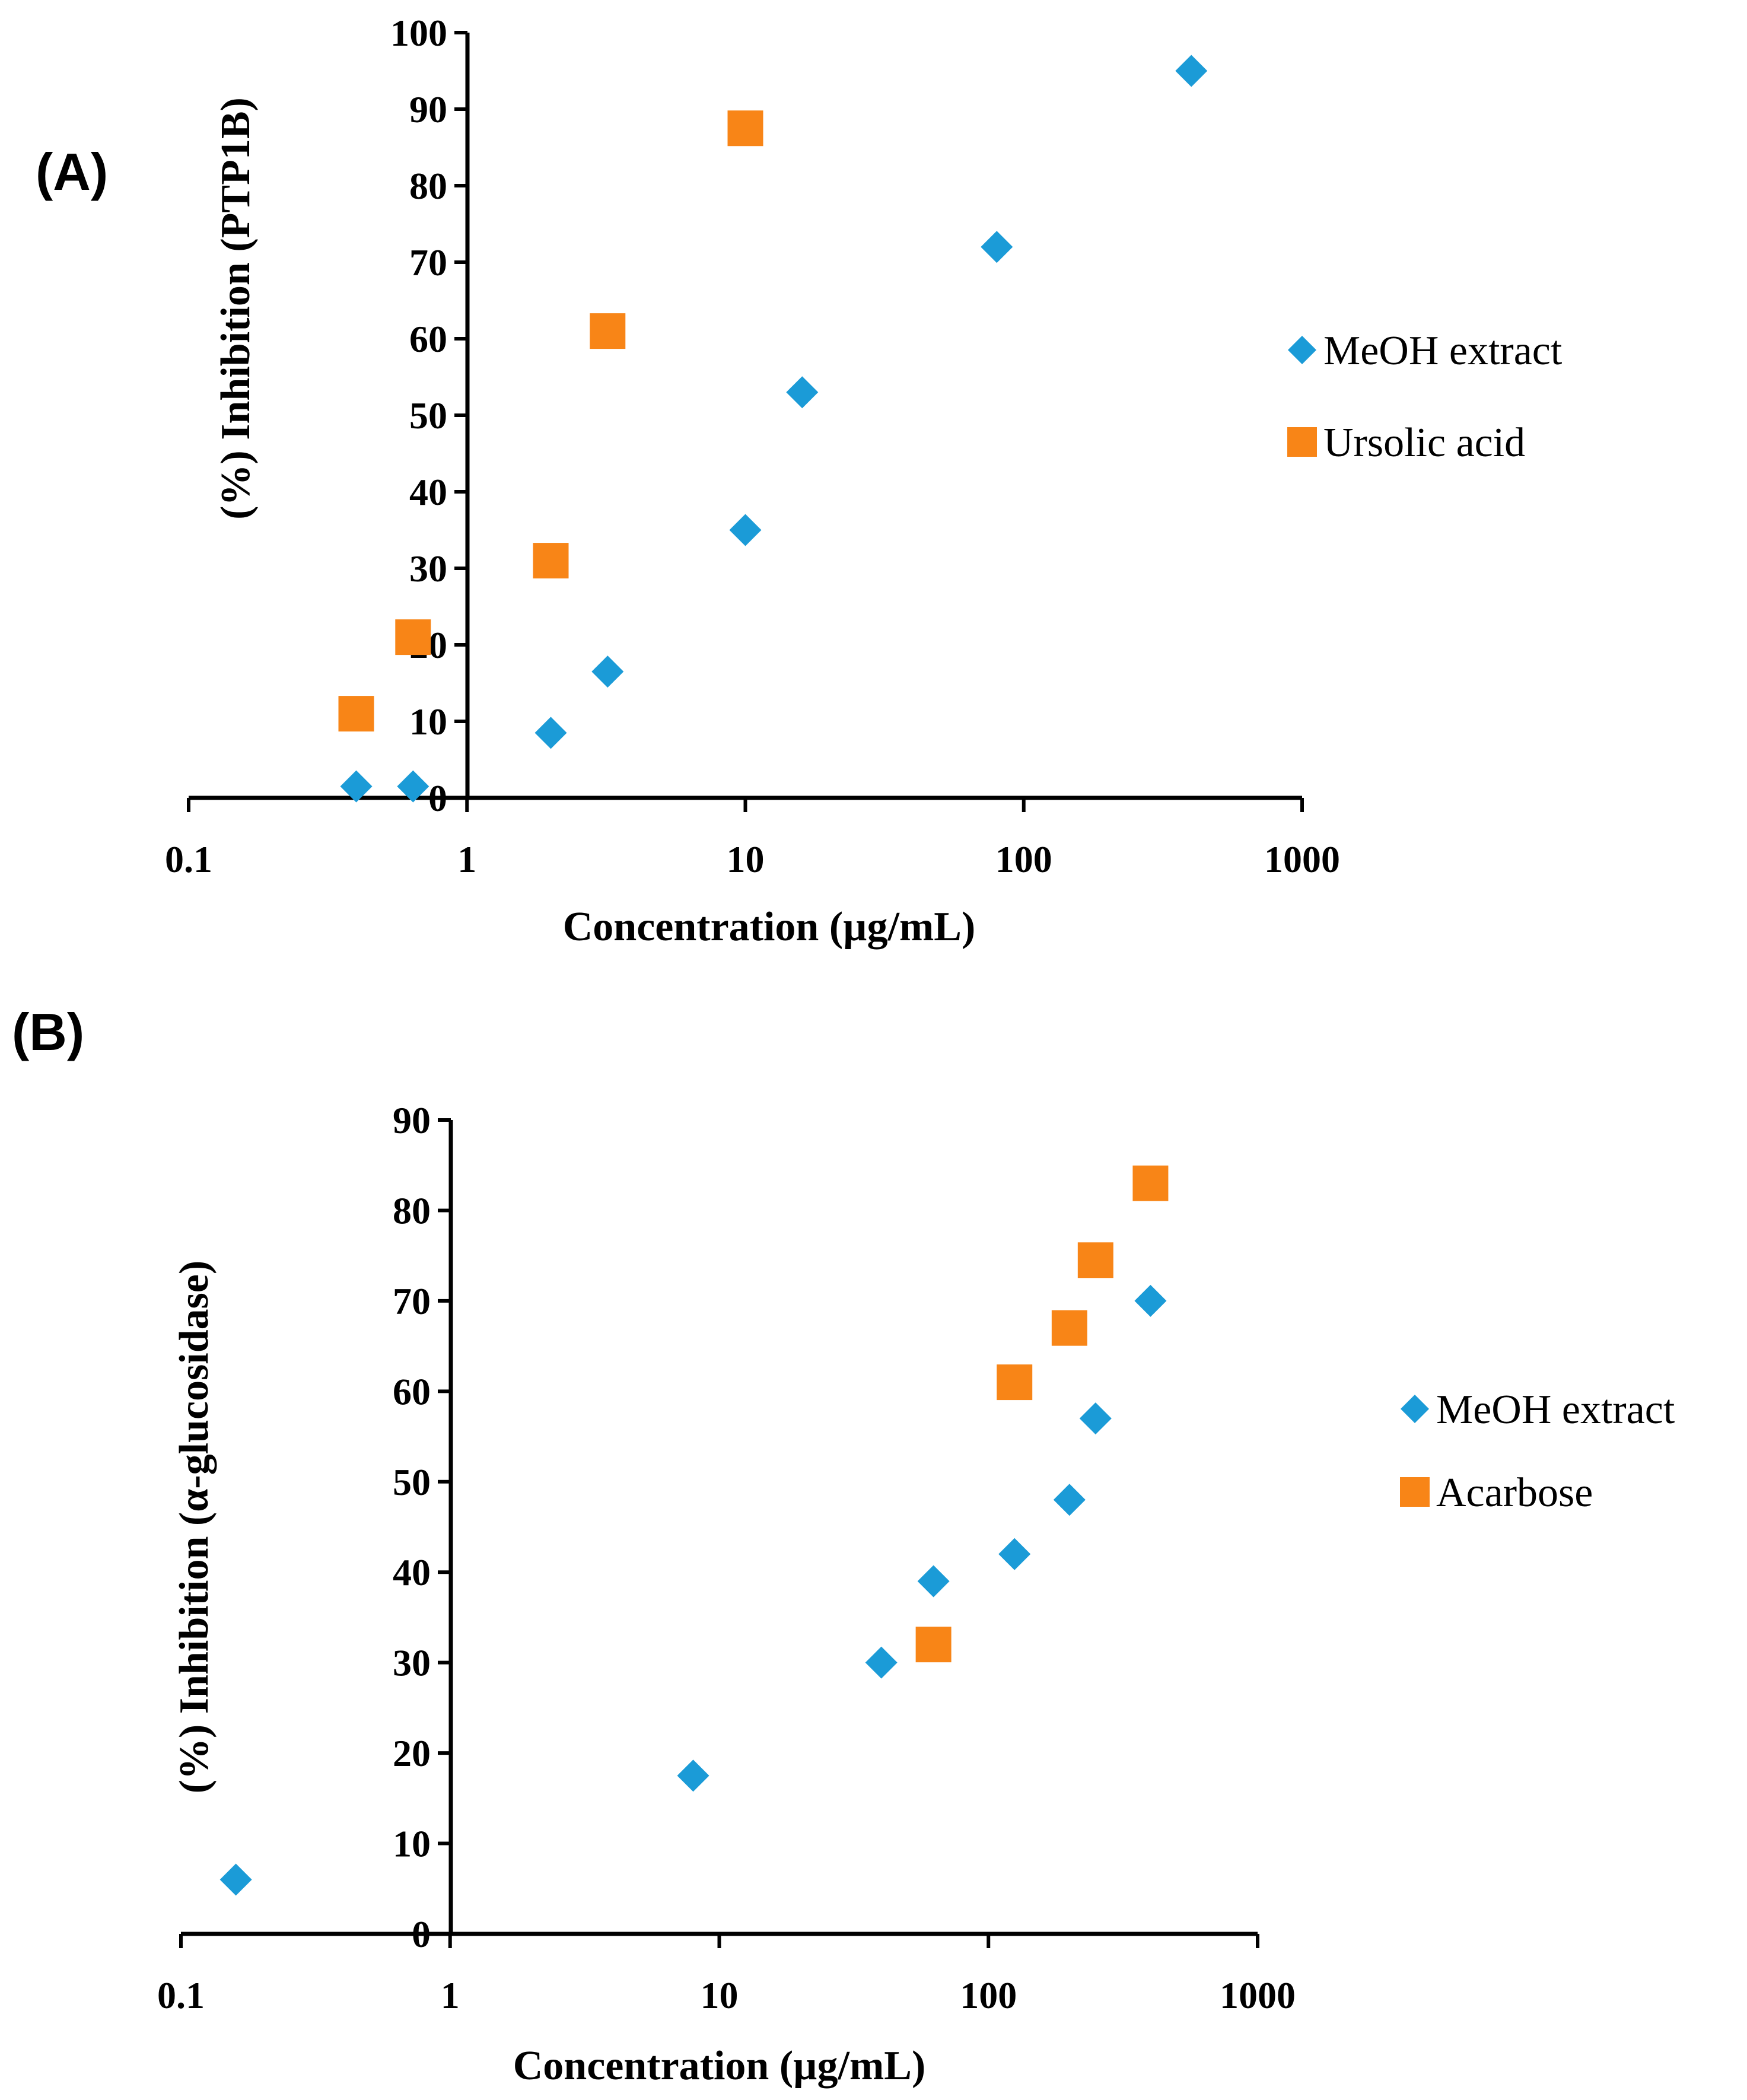 The width and height of the screenshot is (1747, 2100). Describe the element at coordinates (412, 1753) in the screenshot. I see `y-tick-label: 20` at that location.